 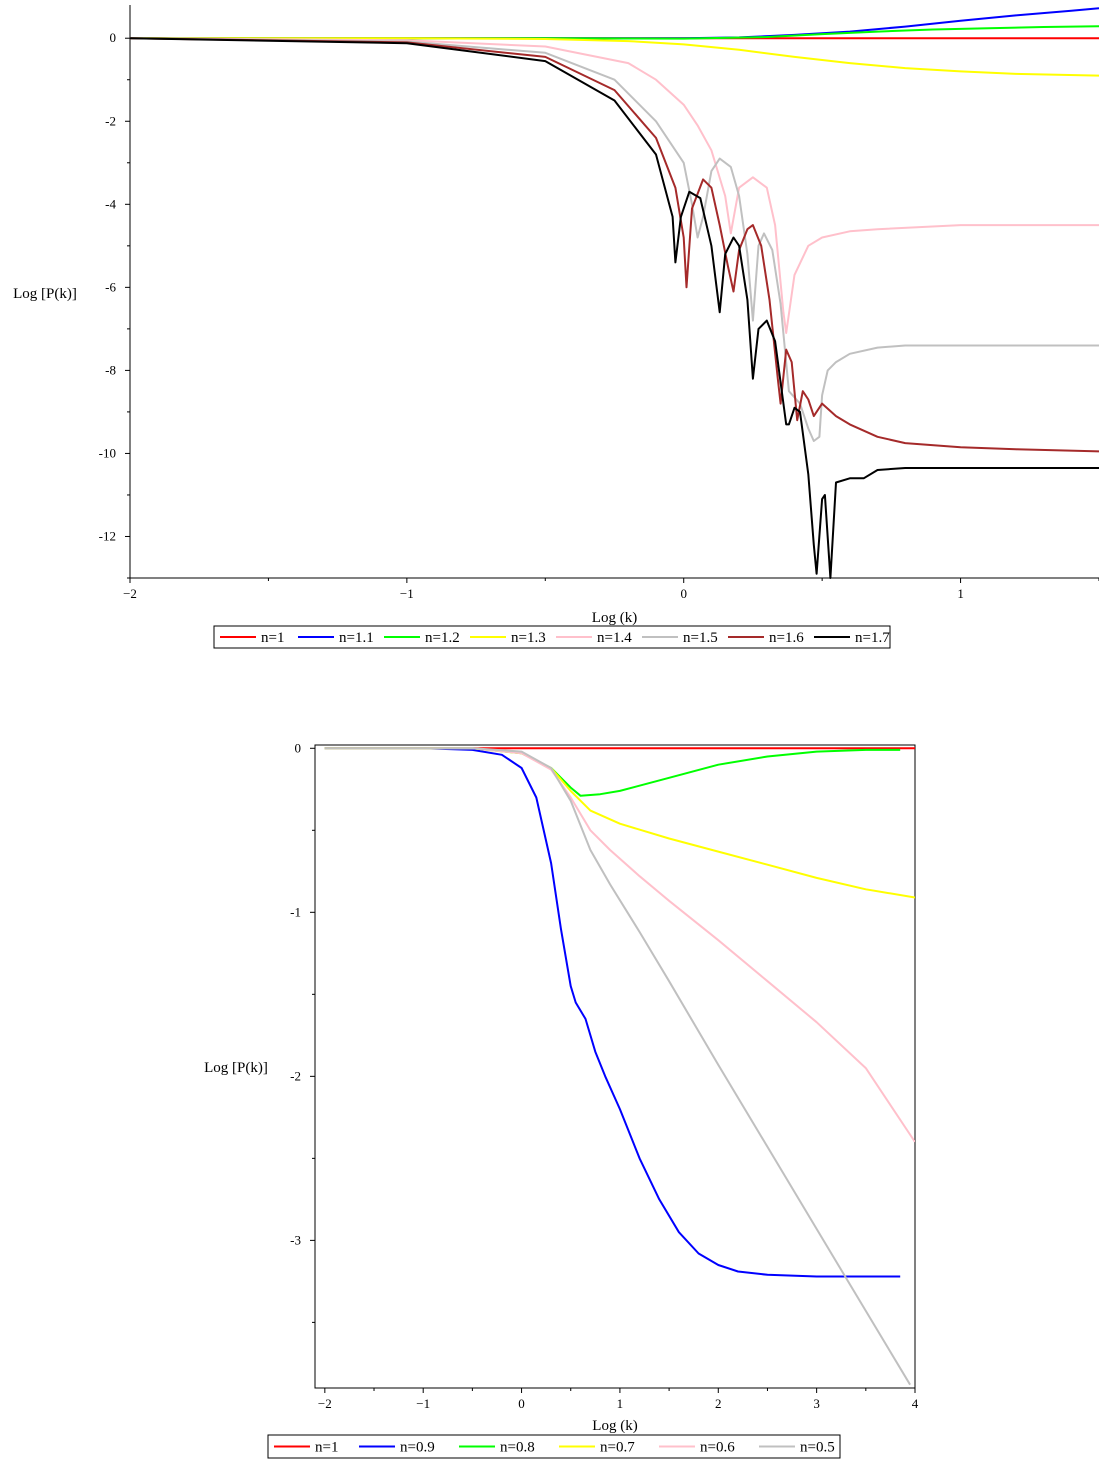 I want to click on x-tick-label: 4, so click(x=915, y=1403).